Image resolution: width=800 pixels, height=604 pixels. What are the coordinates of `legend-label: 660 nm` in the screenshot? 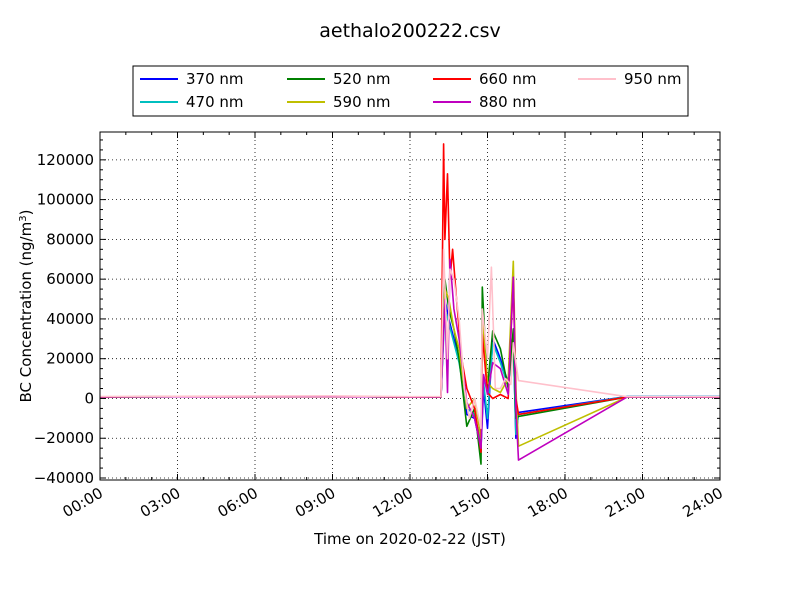 It's located at (508, 79).